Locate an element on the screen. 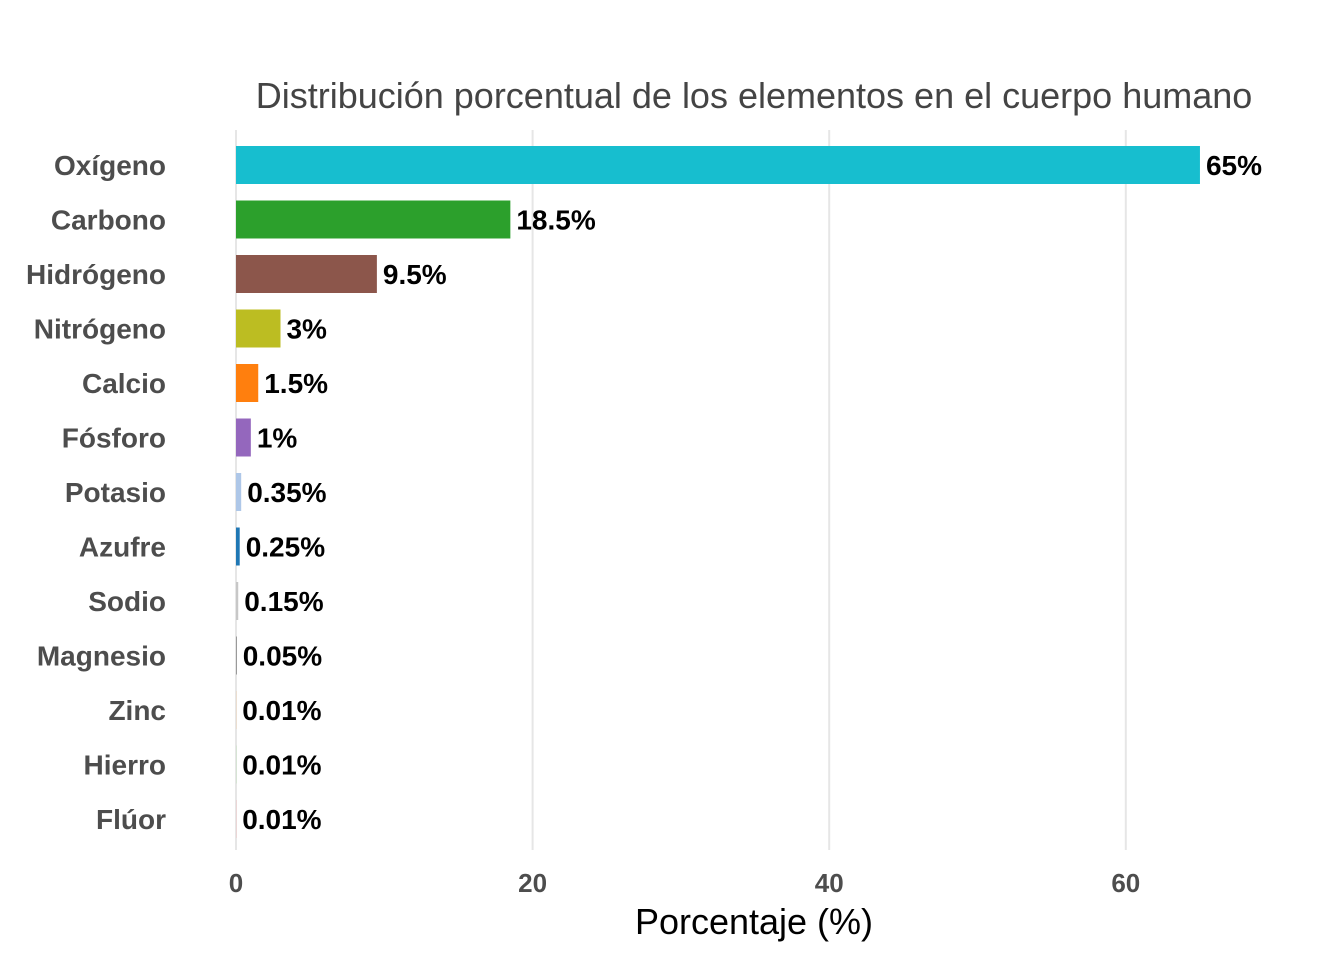 This screenshot has width=1344, height=960. category-label: Oxígeno is located at coordinates (110, 165).